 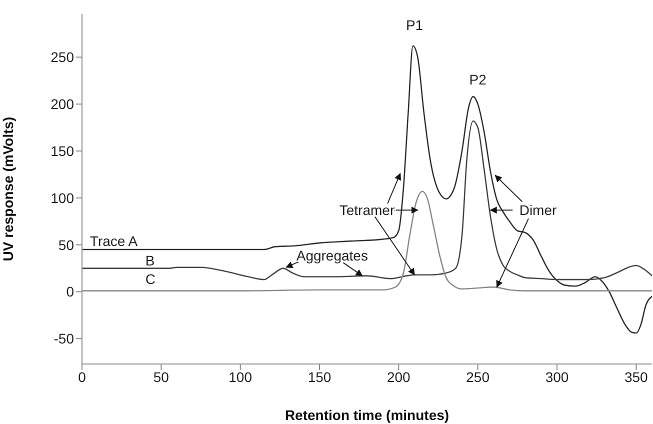 What do you see at coordinates (367, 415) in the screenshot?
I see `x-axis-title: Retention time (minutes)` at bounding box center [367, 415].